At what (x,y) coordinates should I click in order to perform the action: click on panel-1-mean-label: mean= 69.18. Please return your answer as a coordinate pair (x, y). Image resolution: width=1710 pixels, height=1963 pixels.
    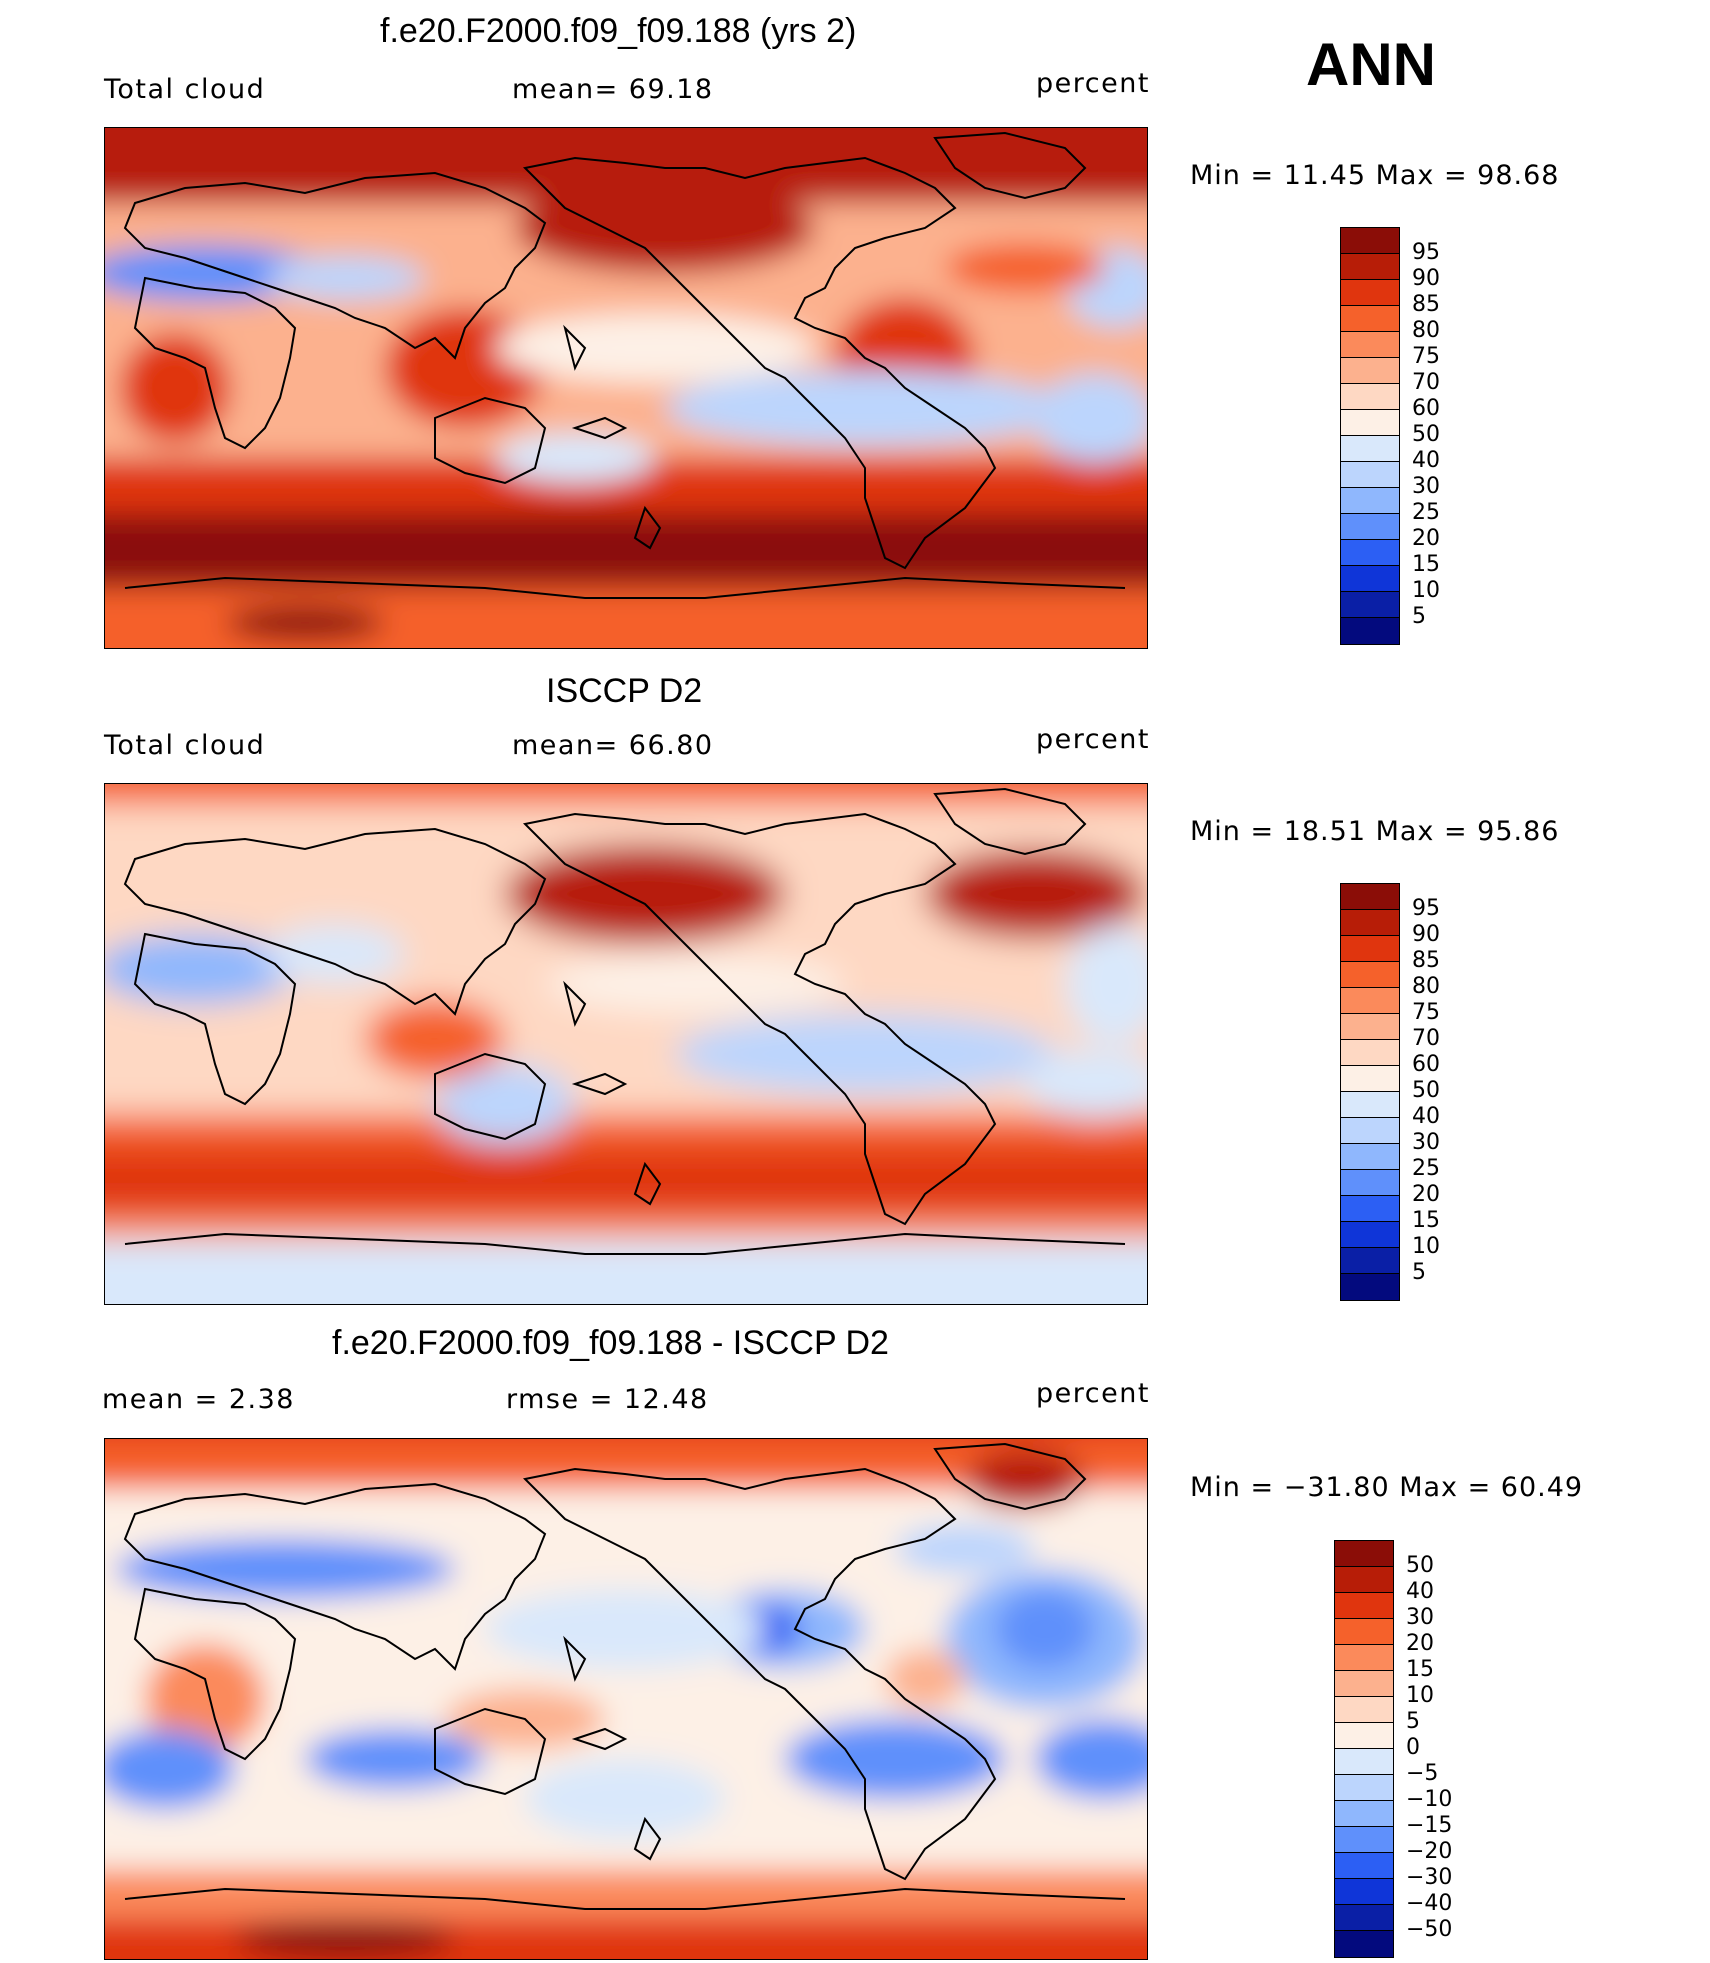
    Looking at the image, I should click on (613, 89).